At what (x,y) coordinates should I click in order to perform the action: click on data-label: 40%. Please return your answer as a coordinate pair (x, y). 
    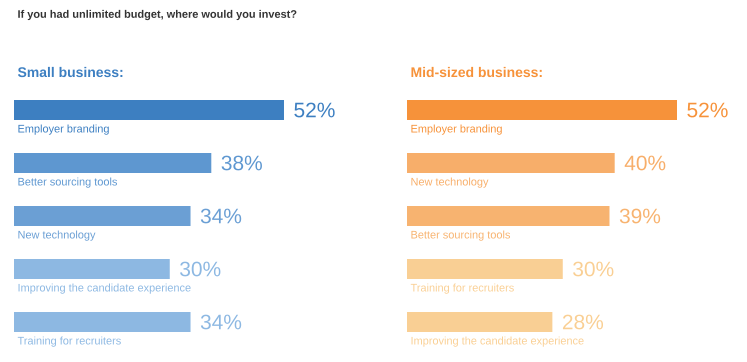
    Looking at the image, I should click on (645, 163).